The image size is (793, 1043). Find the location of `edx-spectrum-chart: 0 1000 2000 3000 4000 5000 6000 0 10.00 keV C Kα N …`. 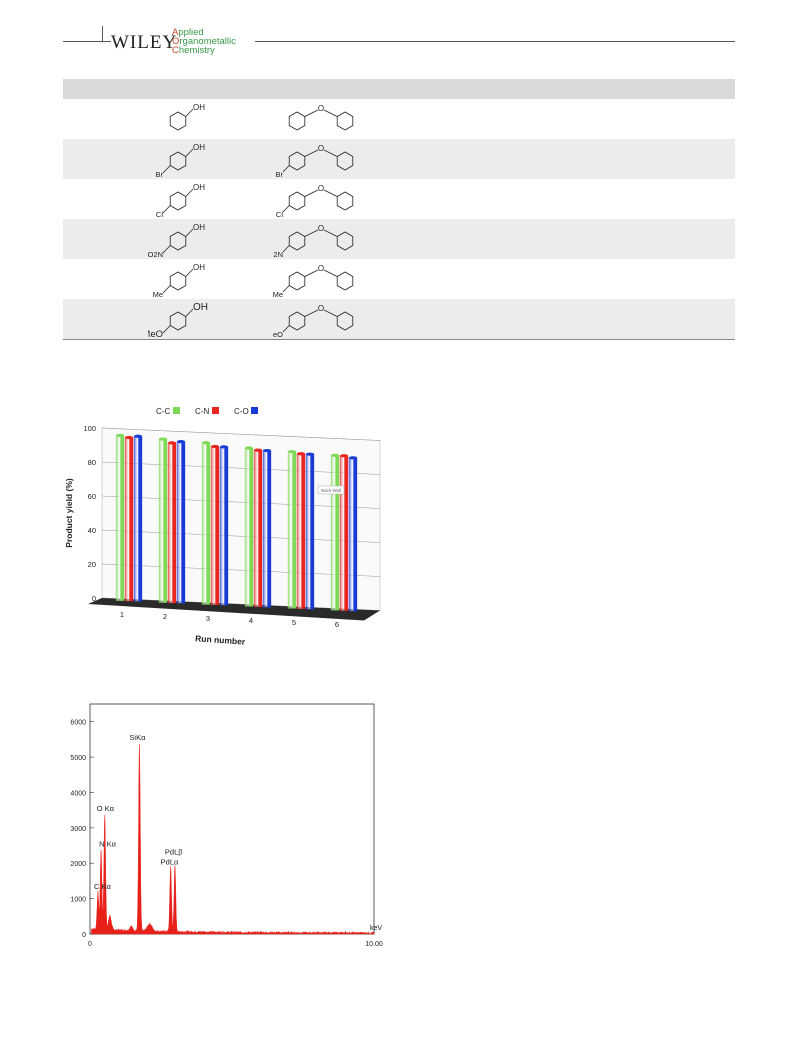

edx-spectrum-chart: 0 1000 2000 3000 4000 5000 6000 0 10.00 keV C Kα N … is located at coordinates (225, 827).